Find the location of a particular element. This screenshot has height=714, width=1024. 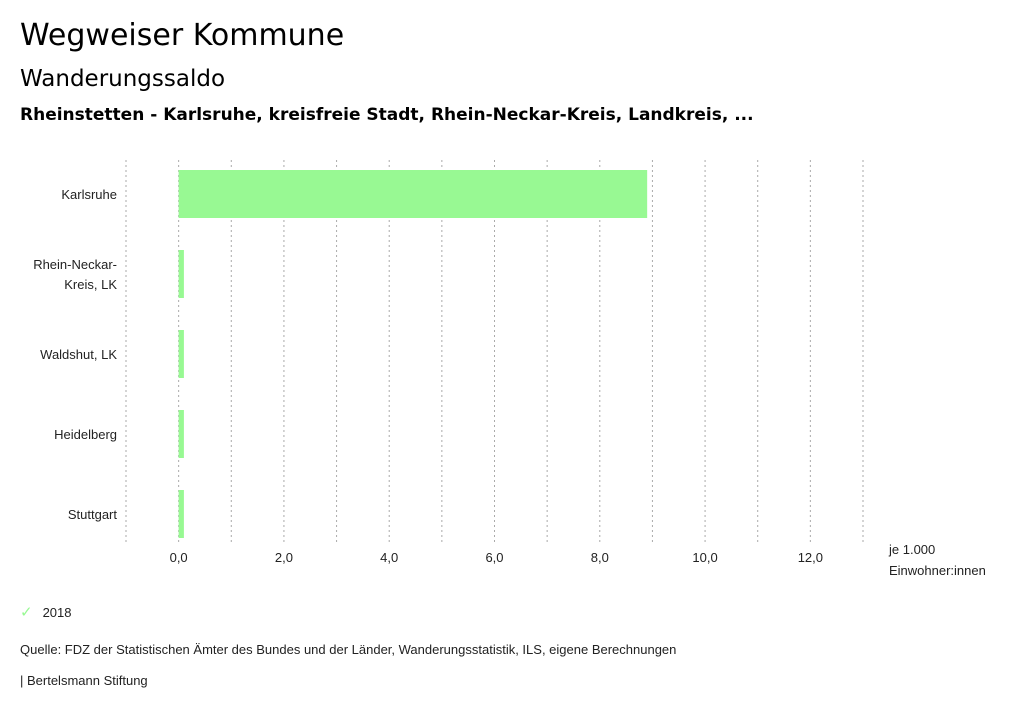

page-title: Wegweiser Kommune is located at coordinates (182, 35).